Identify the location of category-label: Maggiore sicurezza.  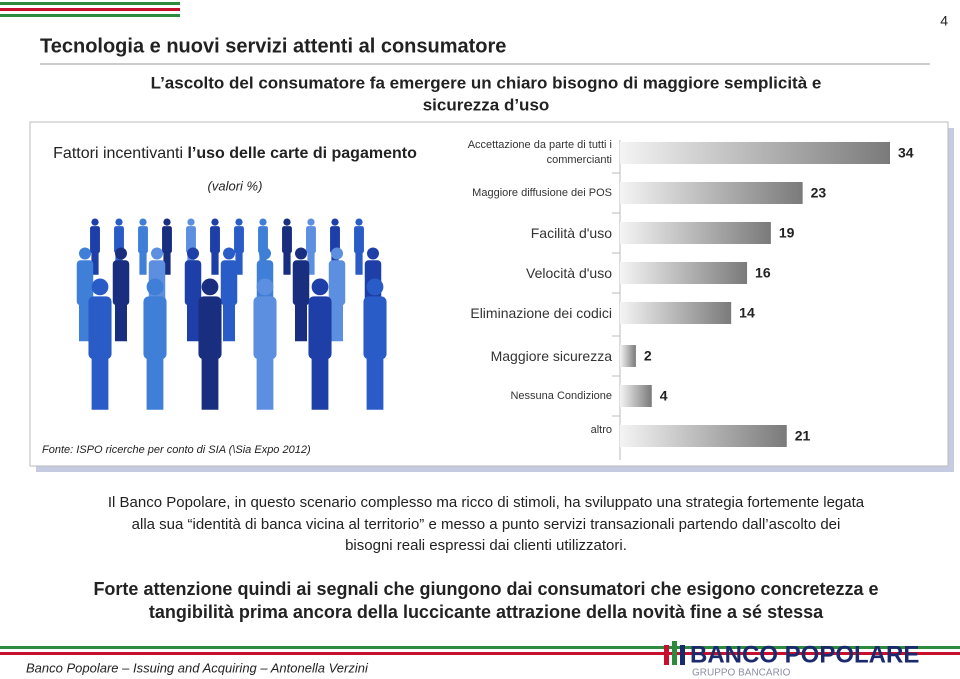
(551, 355).